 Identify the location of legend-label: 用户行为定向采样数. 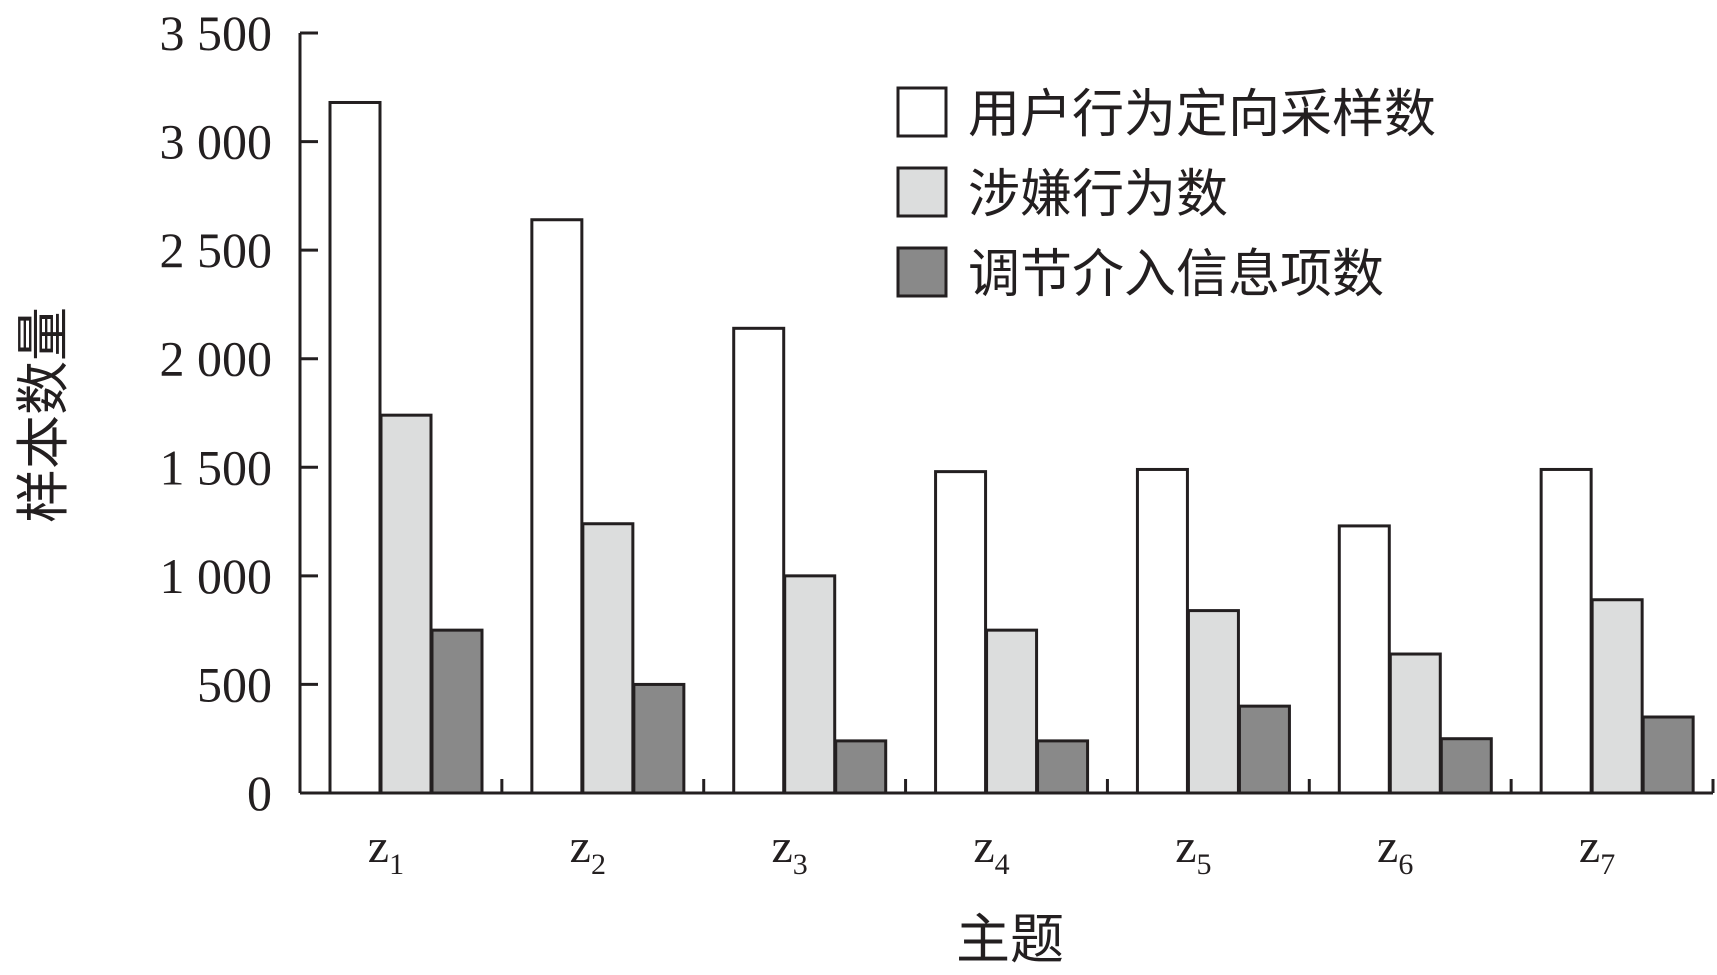
(1202, 115).